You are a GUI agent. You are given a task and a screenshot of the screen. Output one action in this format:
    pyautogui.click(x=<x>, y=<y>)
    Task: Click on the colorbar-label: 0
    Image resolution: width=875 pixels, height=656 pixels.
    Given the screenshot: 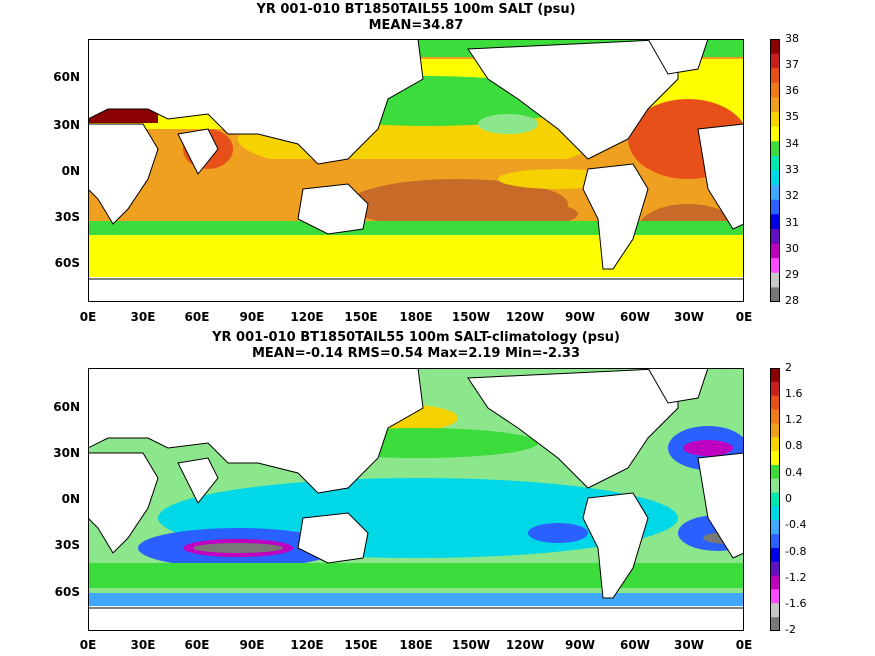 What is the action you would take?
    pyautogui.click(x=788, y=498)
    